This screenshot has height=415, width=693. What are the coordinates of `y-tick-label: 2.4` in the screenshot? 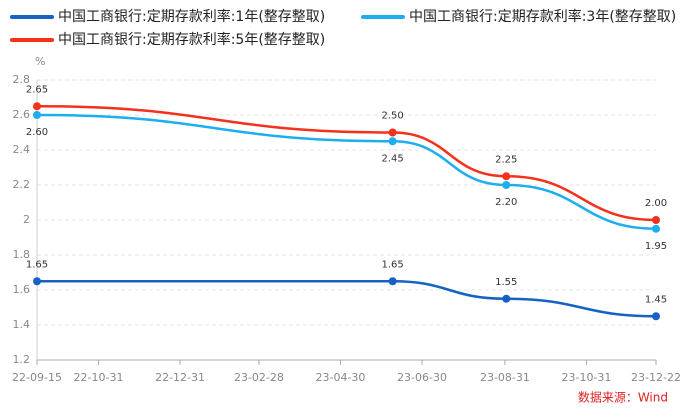 It's located at (22, 149).